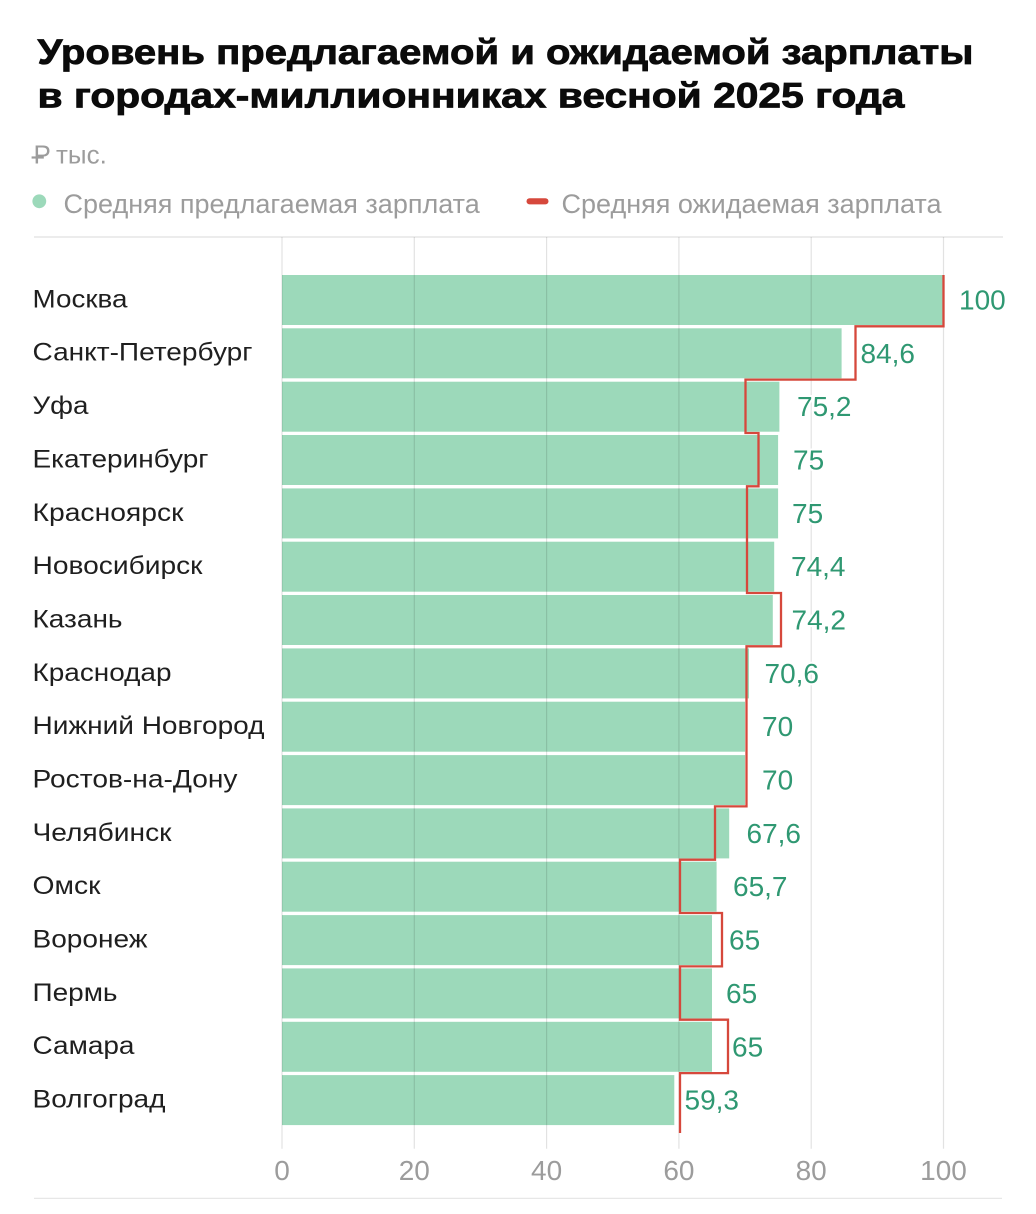 The image size is (1036, 1214). Describe the element at coordinates (678, 1170) in the screenshot. I see `svg-text: 60` at that location.